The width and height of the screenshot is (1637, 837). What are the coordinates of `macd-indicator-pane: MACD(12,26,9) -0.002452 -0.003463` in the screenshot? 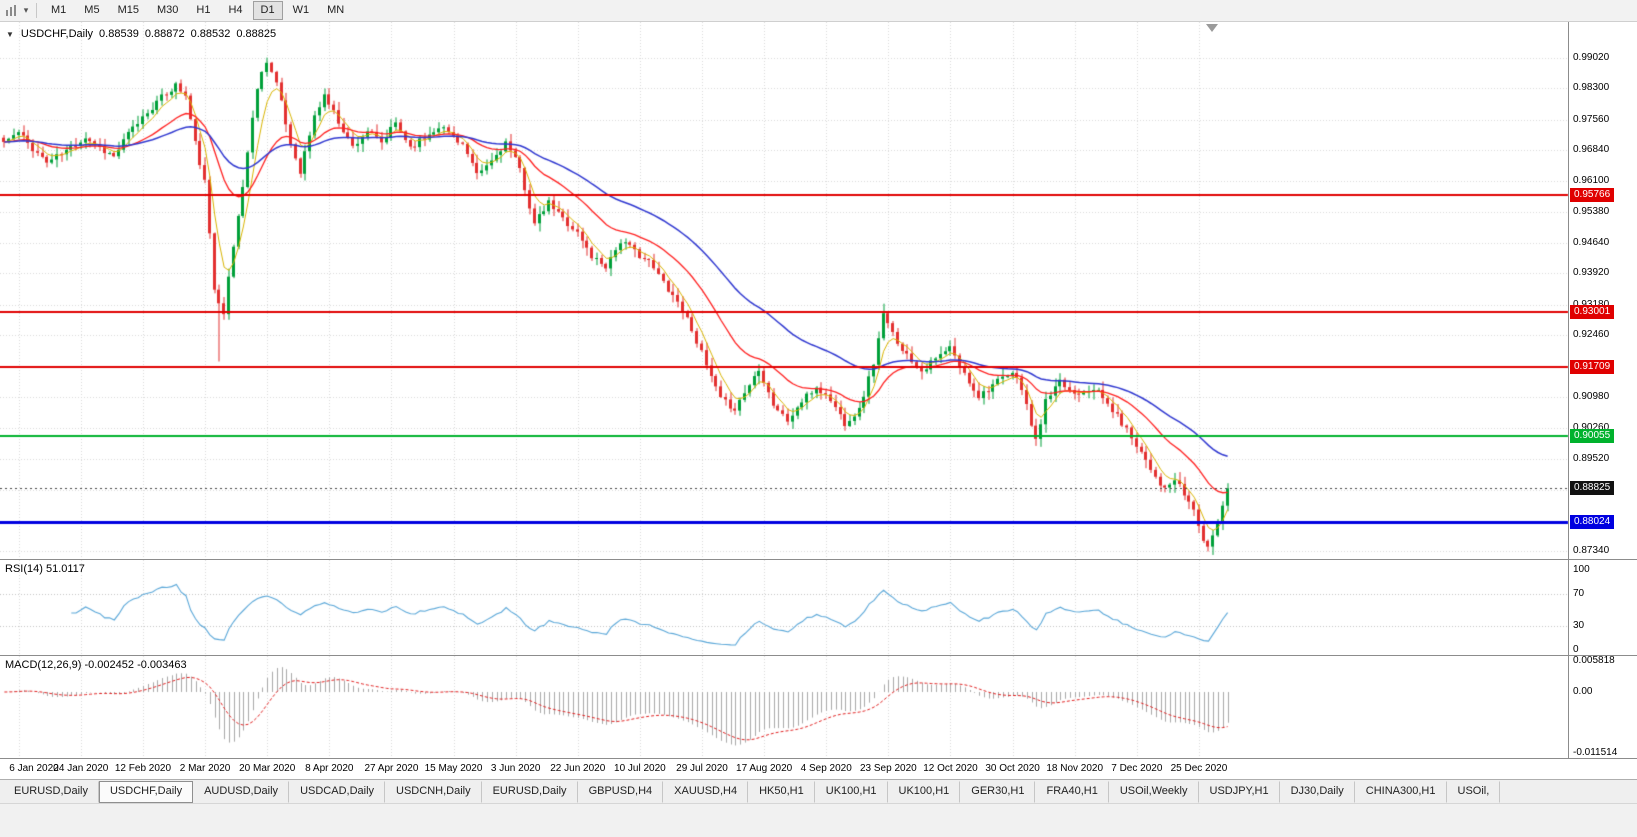 It's located at (818, 707).